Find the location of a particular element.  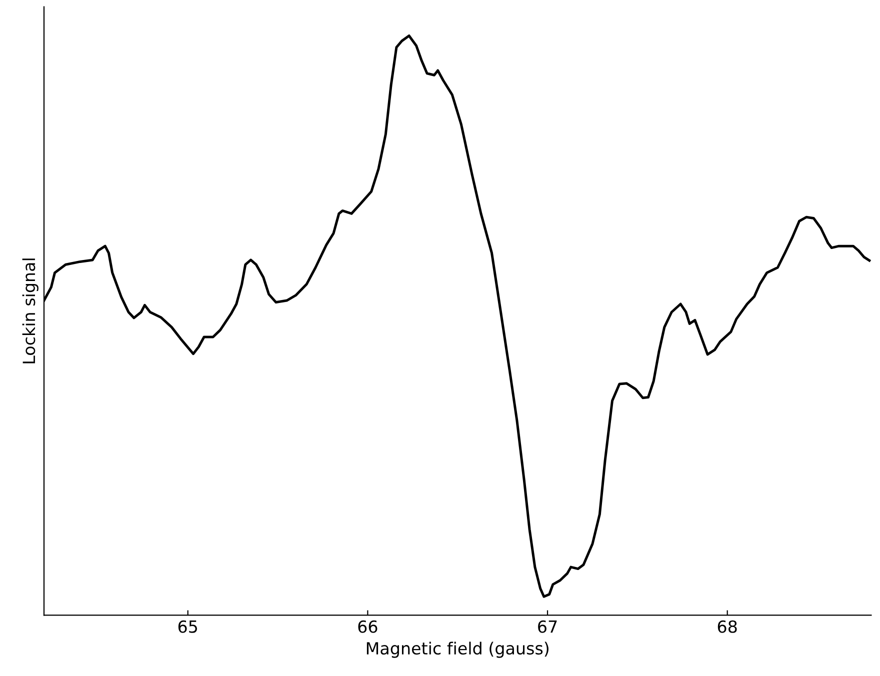

x-tick-label: 65 is located at coordinates (188, 626).